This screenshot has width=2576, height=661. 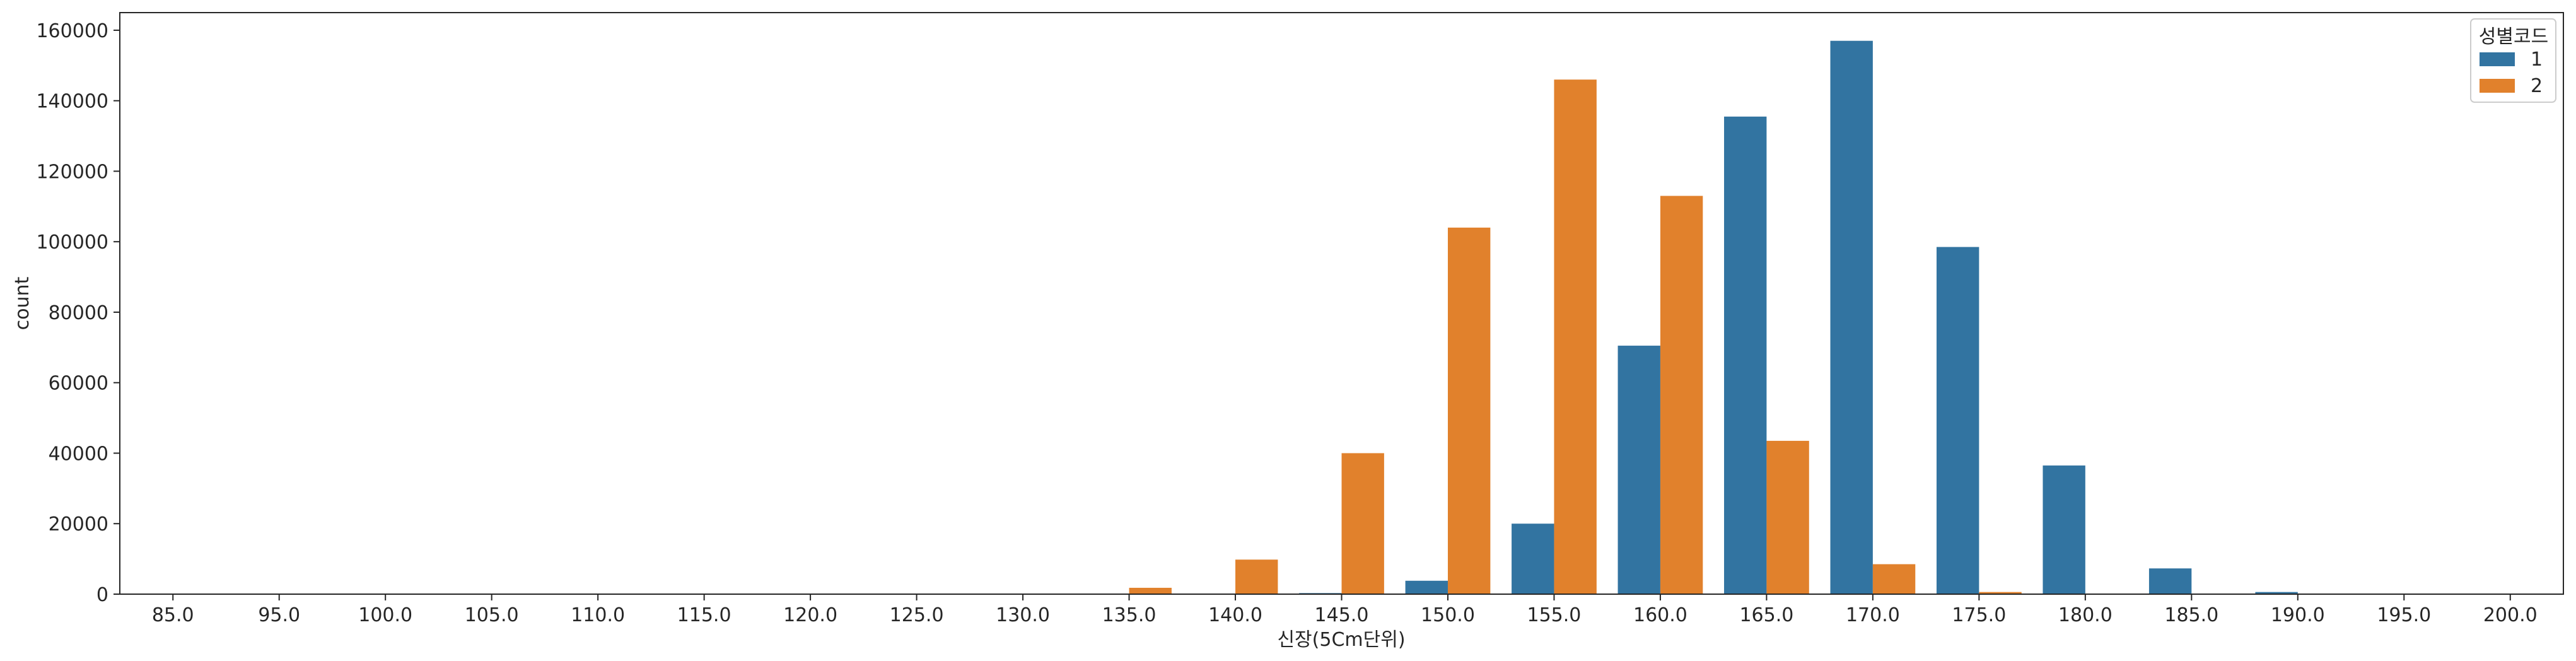 I want to click on x-tick-label: 85.0, so click(x=173, y=615).